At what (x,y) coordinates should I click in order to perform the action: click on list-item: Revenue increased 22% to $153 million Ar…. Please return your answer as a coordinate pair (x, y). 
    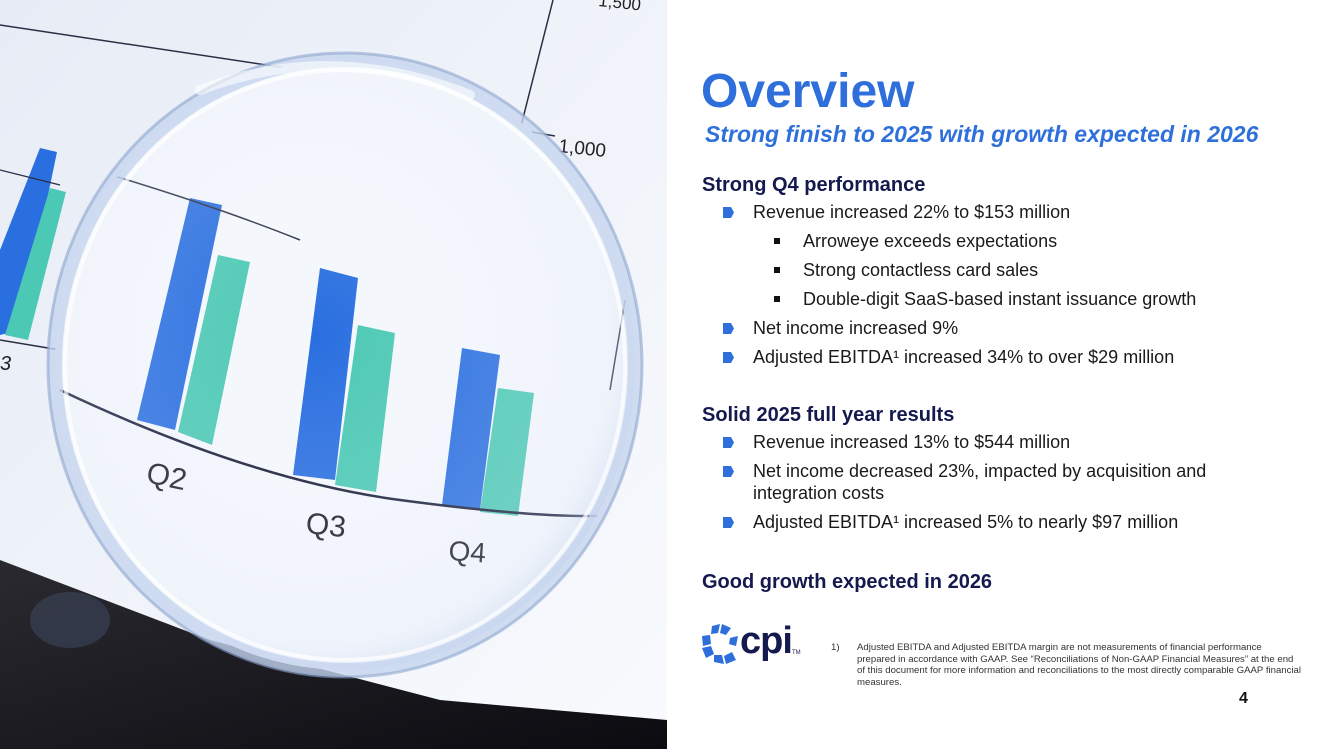
    Looking at the image, I should click on (1007, 255).